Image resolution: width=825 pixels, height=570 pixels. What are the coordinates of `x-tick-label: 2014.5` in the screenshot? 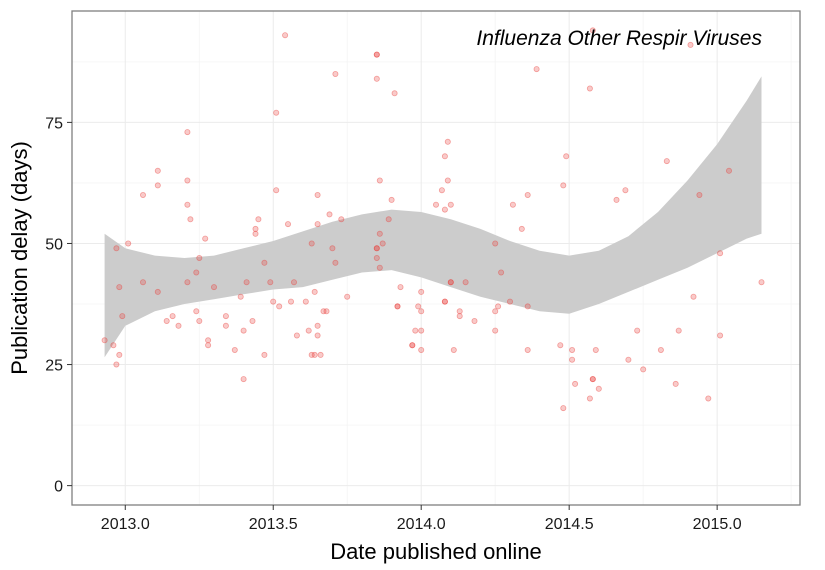 It's located at (569, 524).